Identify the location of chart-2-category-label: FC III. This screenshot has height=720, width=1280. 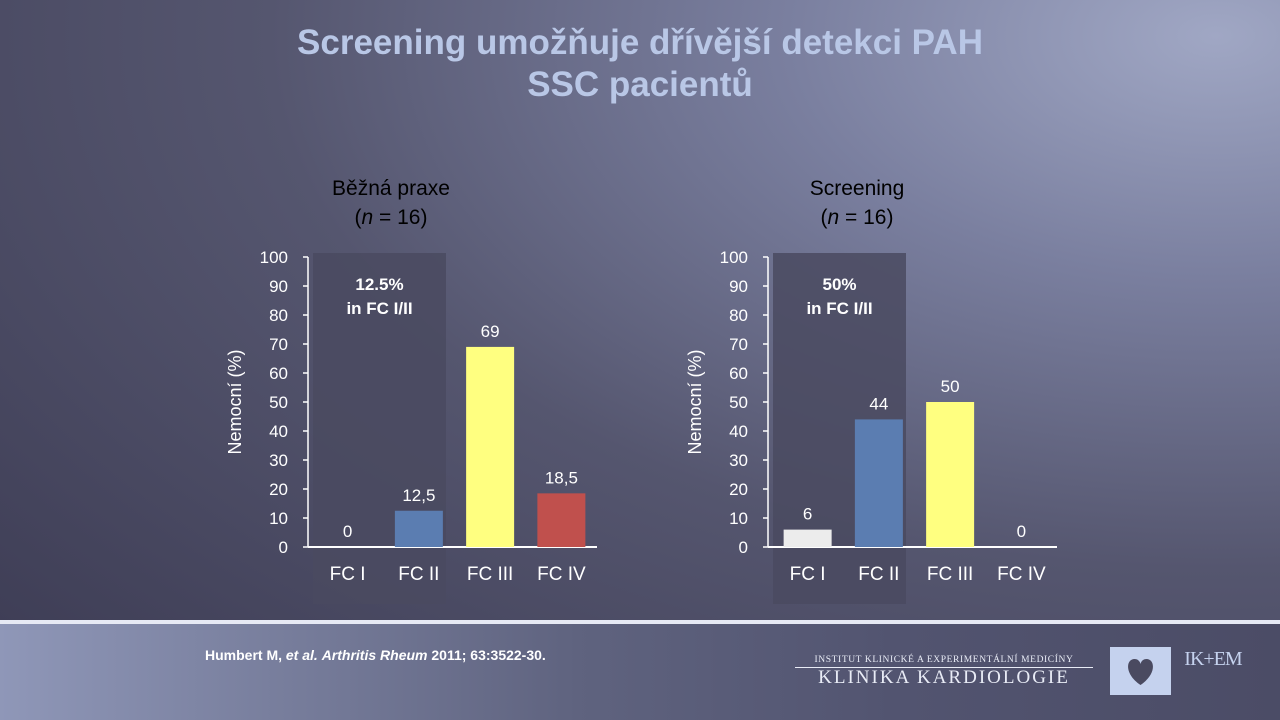
(950, 574).